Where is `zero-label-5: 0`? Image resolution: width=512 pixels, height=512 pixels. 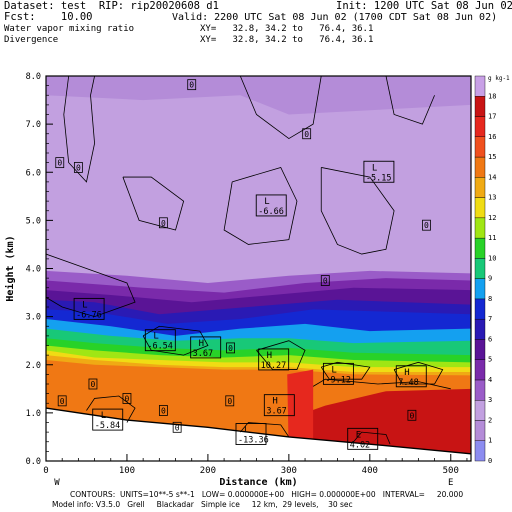
zero-label-5: 0 is located at coordinates (426, 225).